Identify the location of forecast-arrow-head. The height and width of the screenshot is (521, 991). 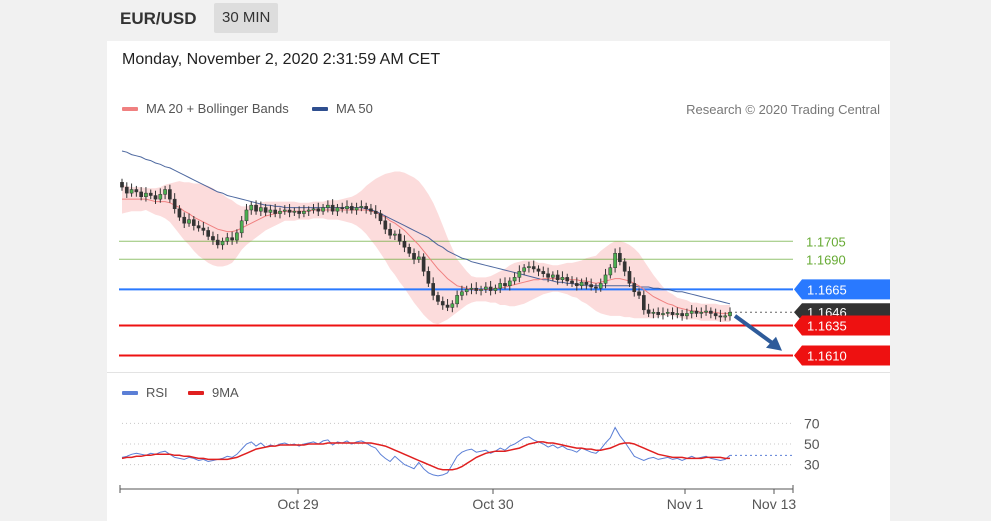
(774, 343).